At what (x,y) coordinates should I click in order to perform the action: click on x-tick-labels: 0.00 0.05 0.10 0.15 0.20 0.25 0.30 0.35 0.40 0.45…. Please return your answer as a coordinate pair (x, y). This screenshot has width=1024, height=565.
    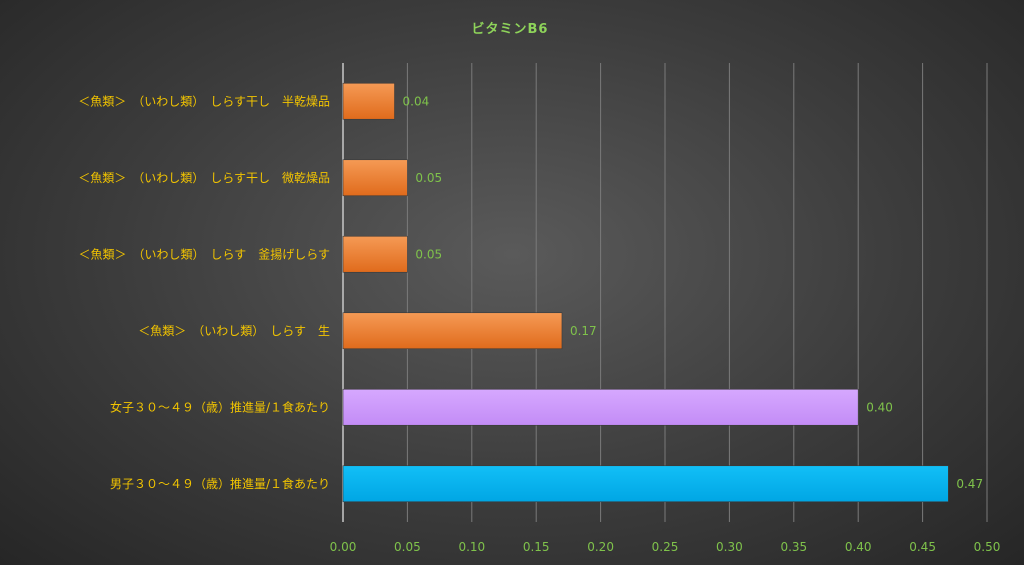
    Looking at the image, I should click on (665, 547).